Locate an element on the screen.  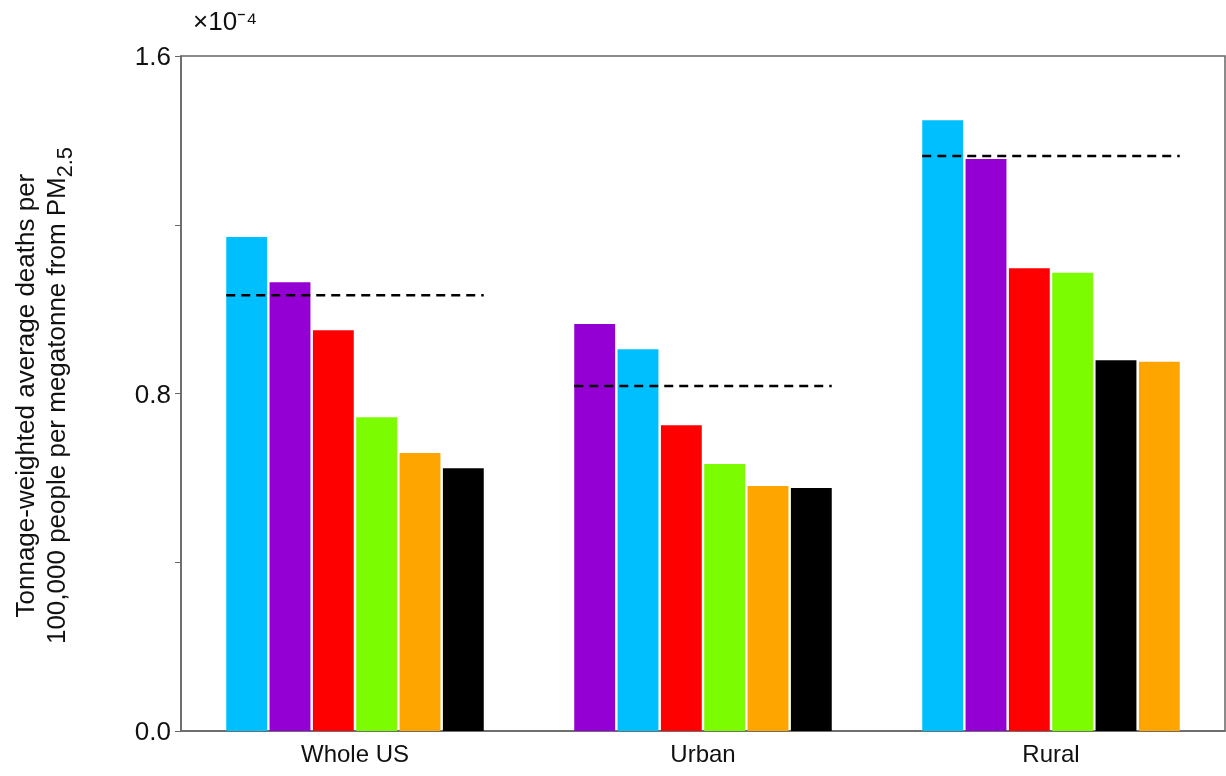
y-tick-label: 0.8 is located at coordinates (152, 393).